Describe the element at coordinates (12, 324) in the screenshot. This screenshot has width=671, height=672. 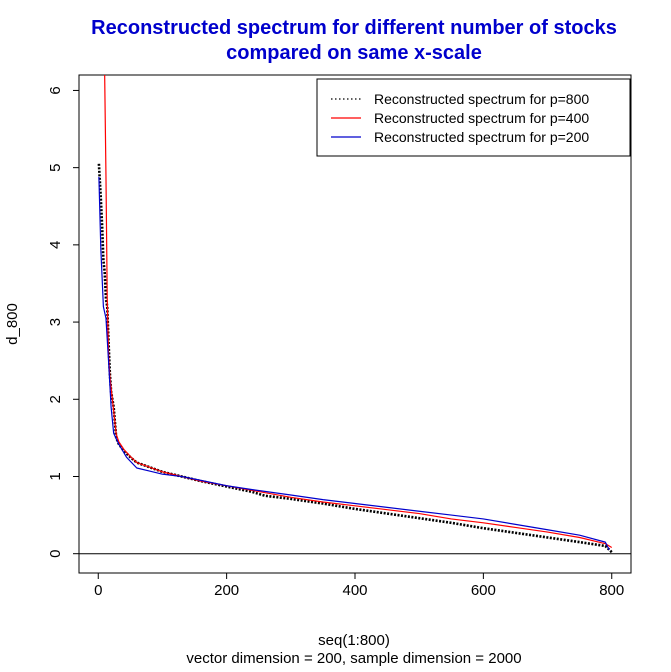
I see `y-axis-label: d_800` at that location.